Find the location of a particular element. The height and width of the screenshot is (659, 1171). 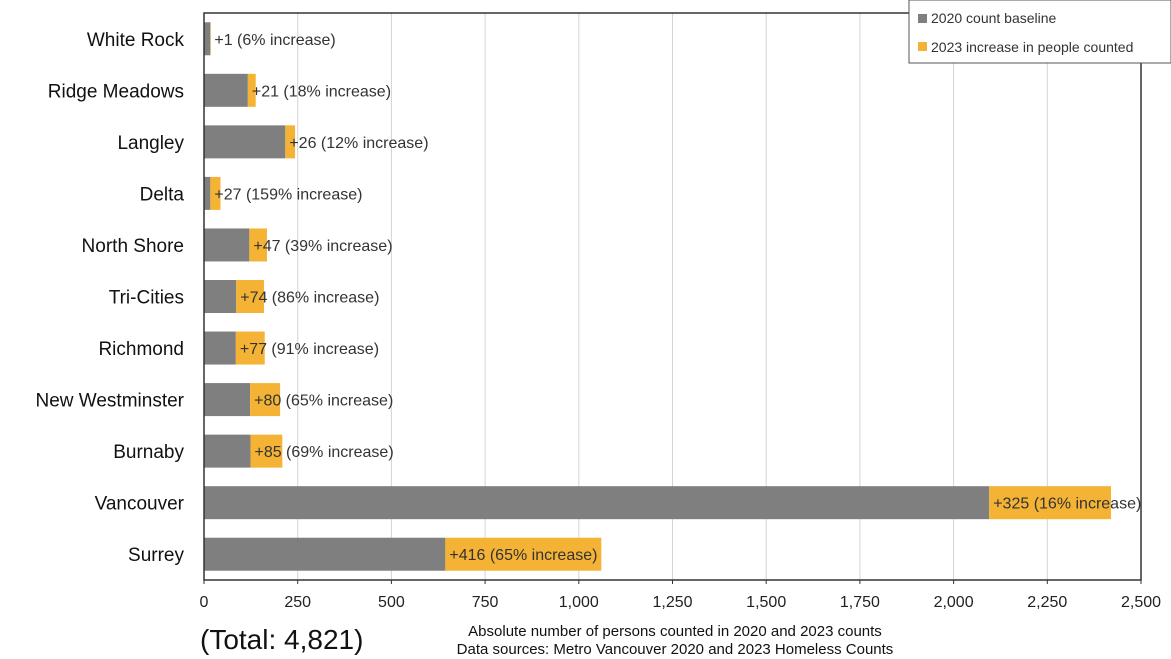

total-label: (Total: 4,821) is located at coordinates (282, 639).